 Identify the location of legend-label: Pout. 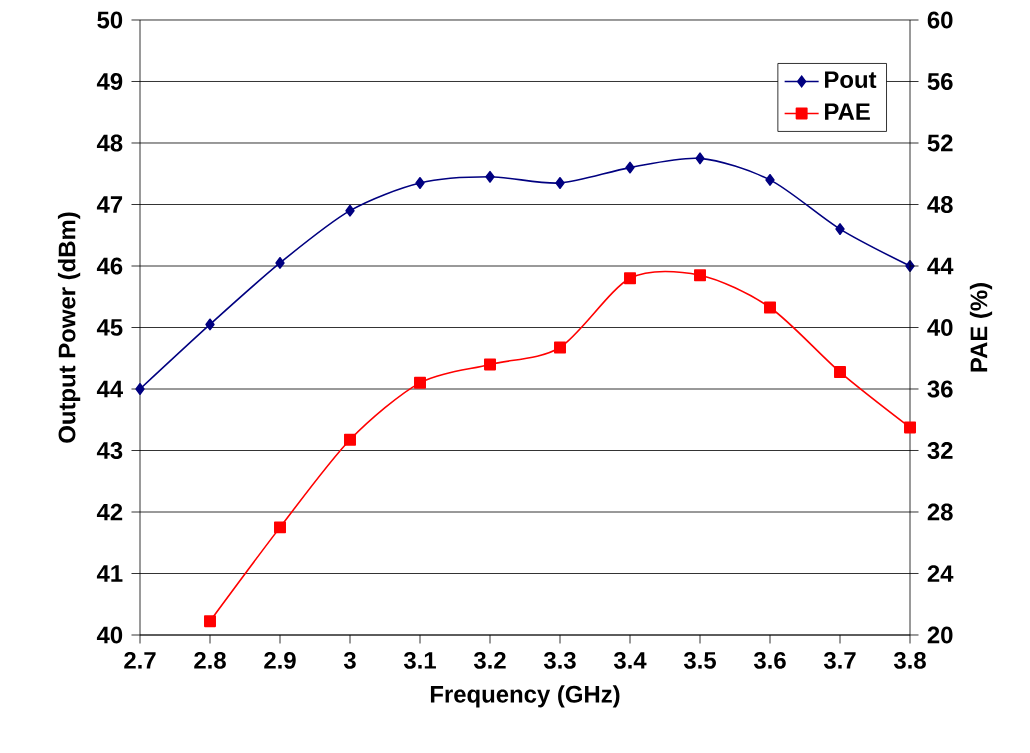
(851, 80).